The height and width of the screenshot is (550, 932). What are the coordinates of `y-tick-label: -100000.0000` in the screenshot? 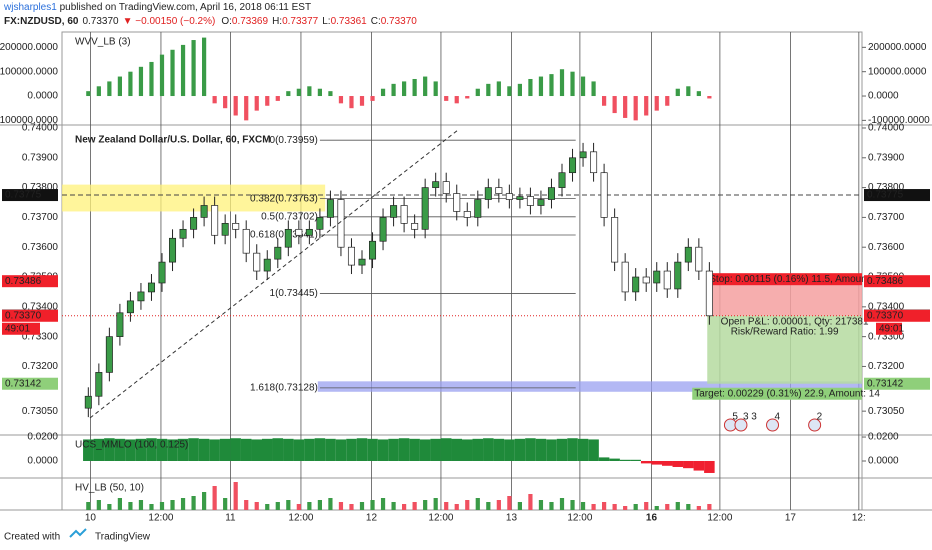 It's located at (899, 120).